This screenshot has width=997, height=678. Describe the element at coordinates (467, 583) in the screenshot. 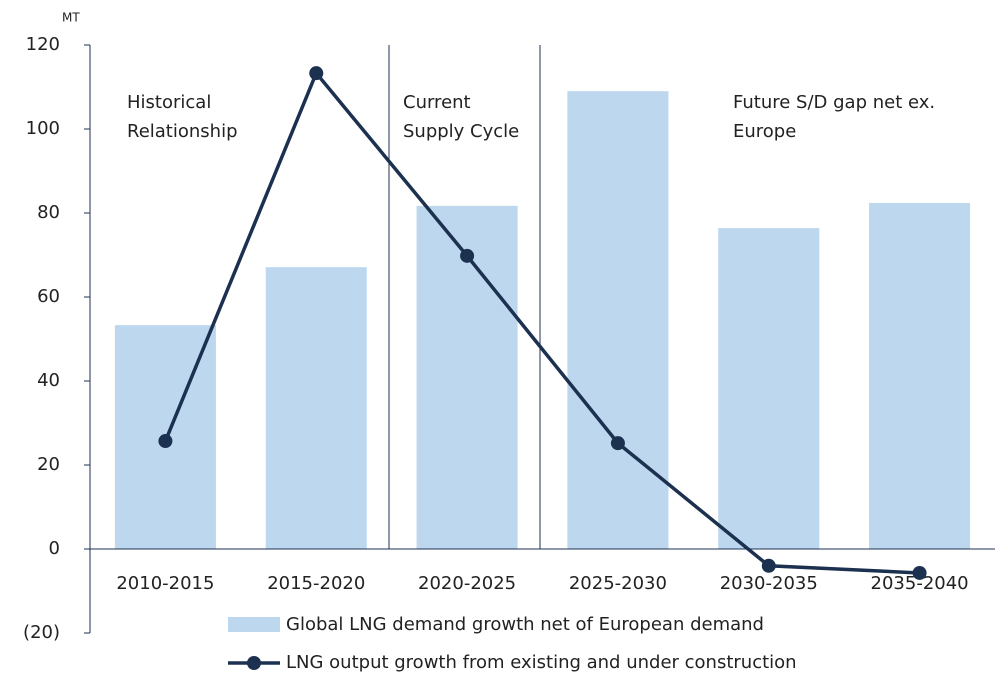

I see `x-tick-label: 2020-2025` at that location.